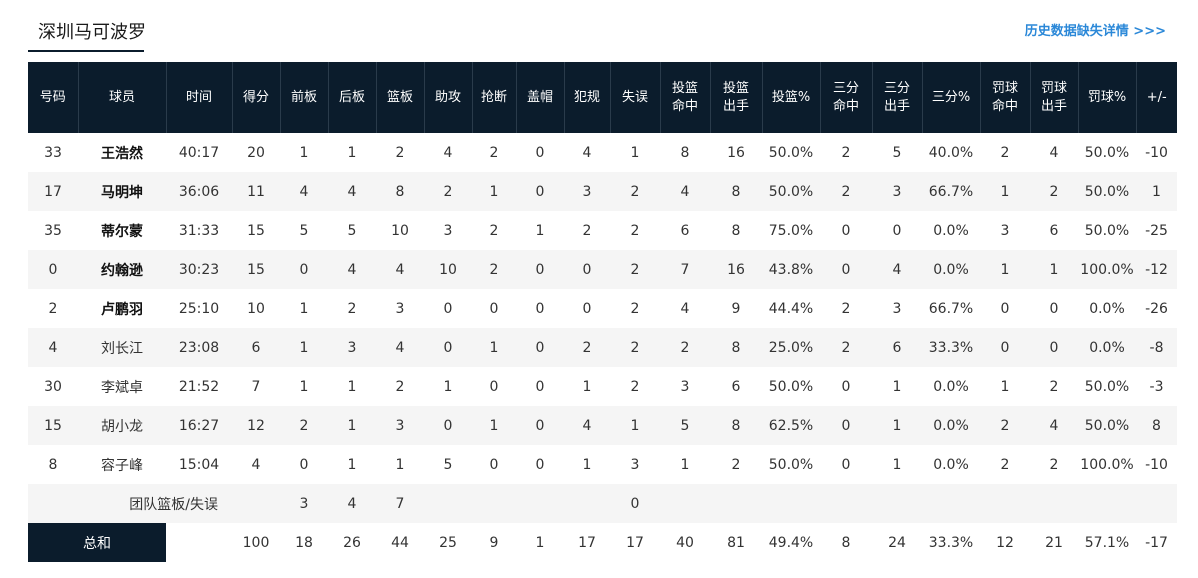 The width and height of the screenshot is (1198, 578). What do you see at coordinates (122, 231) in the screenshot?
I see `player-name: 蒂尔蒙` at bounding box center [122, 231].